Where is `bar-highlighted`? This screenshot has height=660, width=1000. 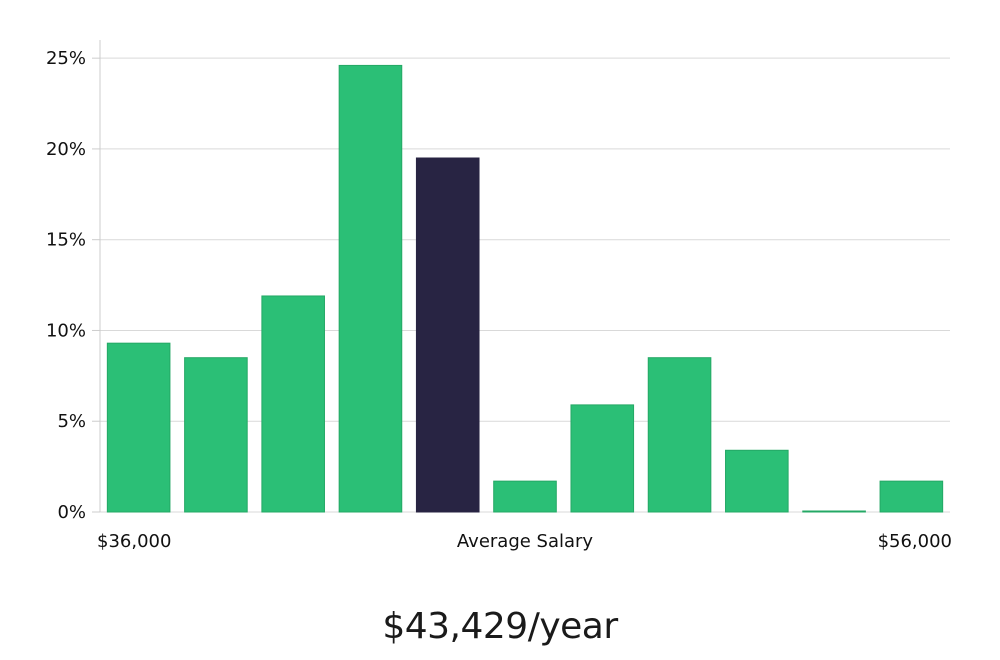 bar-highlighted is located at coordinates (447, 335).